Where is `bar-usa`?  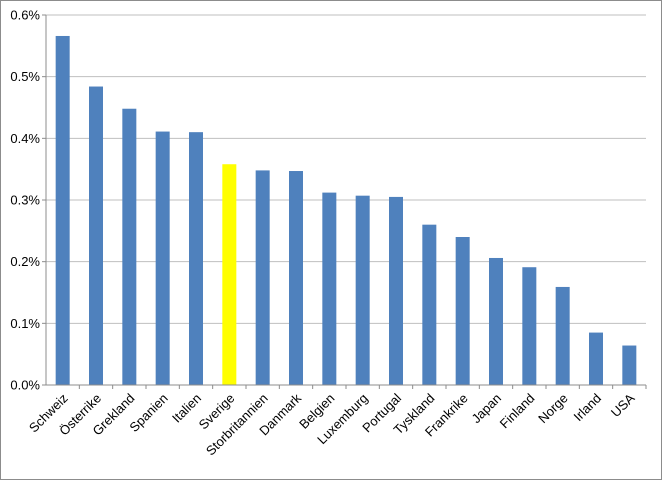 bar-usa is located at coordinates (629, 365).